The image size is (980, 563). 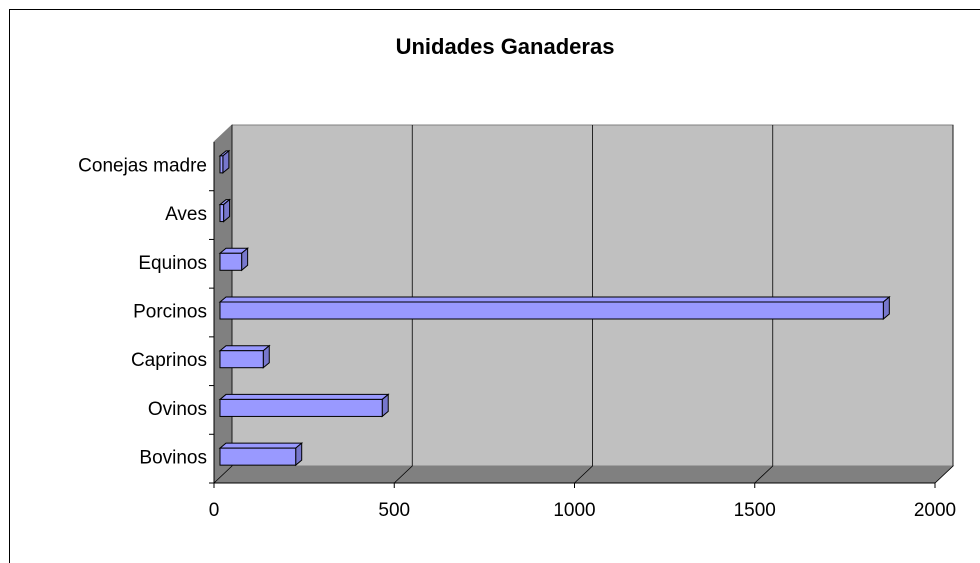 I want to click on x-tick-label: 500, so click(x=394, y=510).